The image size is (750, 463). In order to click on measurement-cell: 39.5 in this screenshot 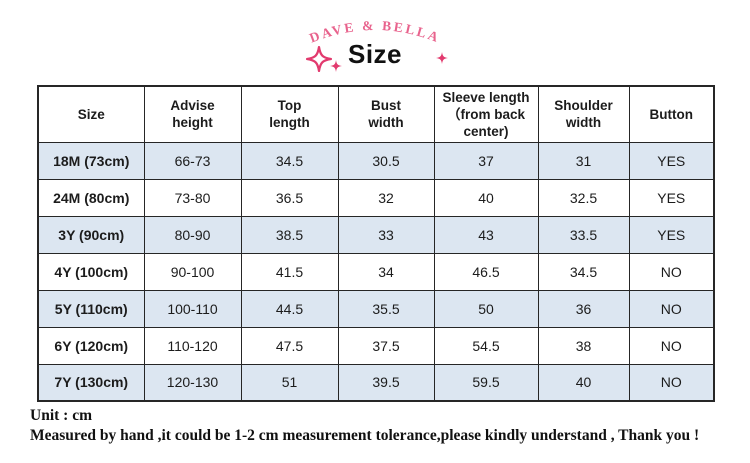, I will do `click(386, 382)`.